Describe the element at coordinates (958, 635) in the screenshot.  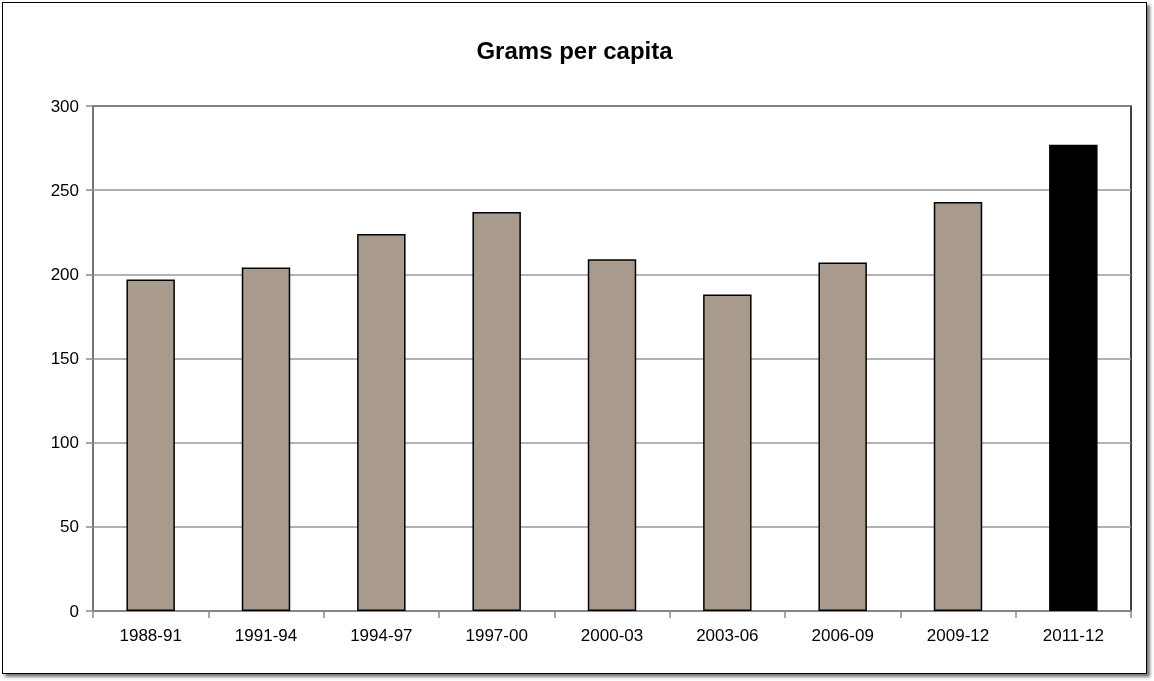
I see `x-tick-label: 2009-12` at that location.